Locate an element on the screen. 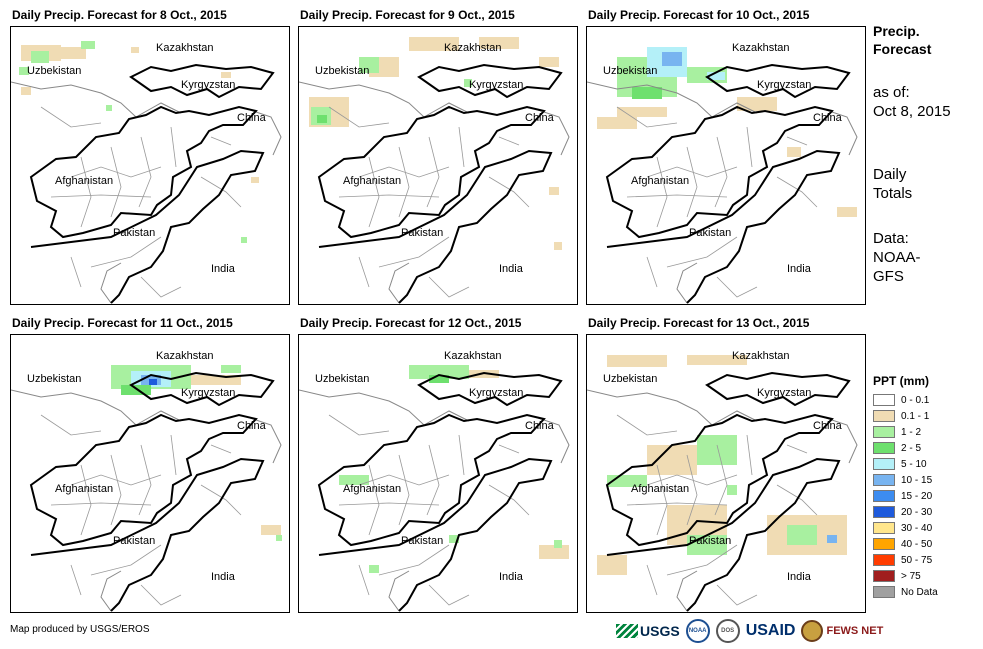 The image size is (983, 649). legend-label: 2 - 5 is located at coordinates (911, 448).